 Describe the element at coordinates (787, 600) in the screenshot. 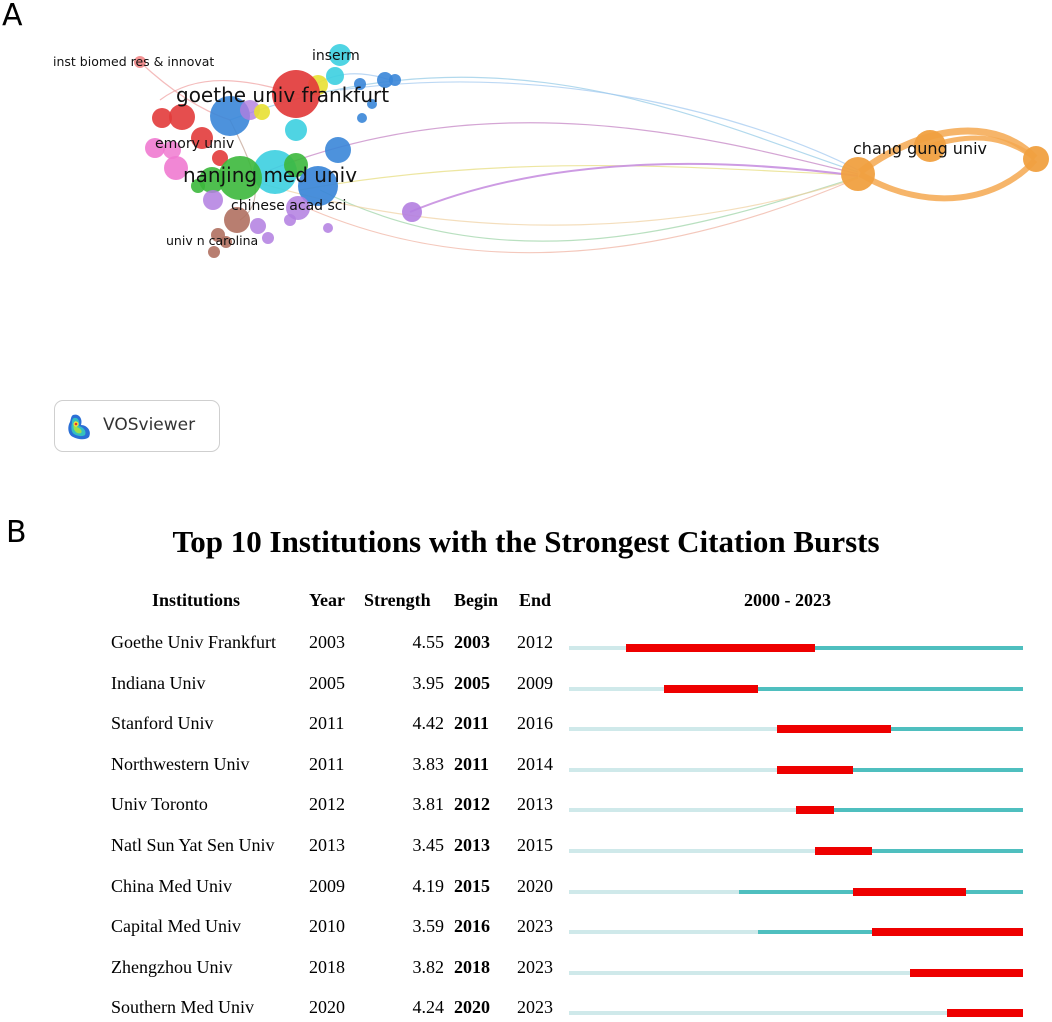

I see `header-range: 2000 - 2023` at that location.